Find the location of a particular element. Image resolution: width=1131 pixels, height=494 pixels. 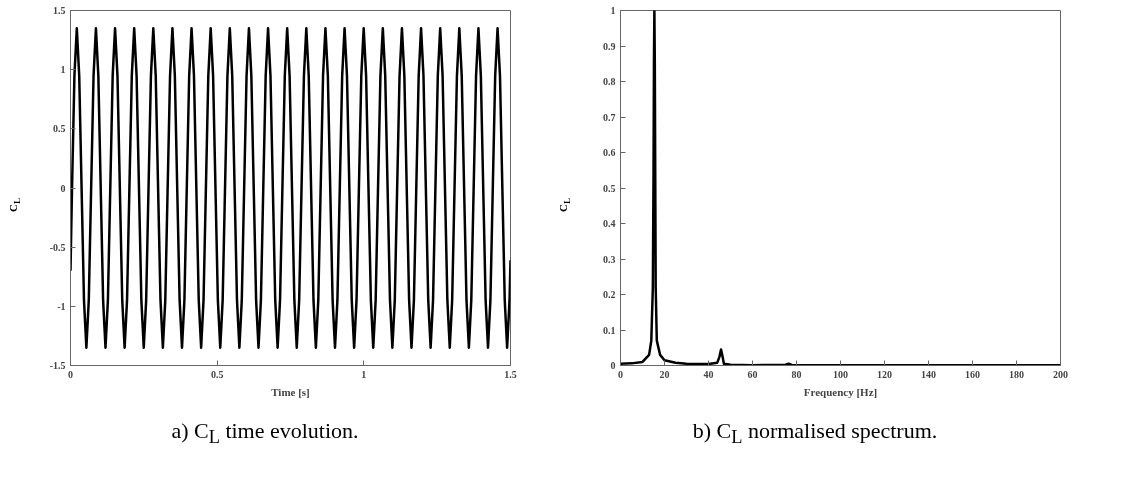

text: a) C$_{L}$ time evolution. is located at coordinates (265, 433).